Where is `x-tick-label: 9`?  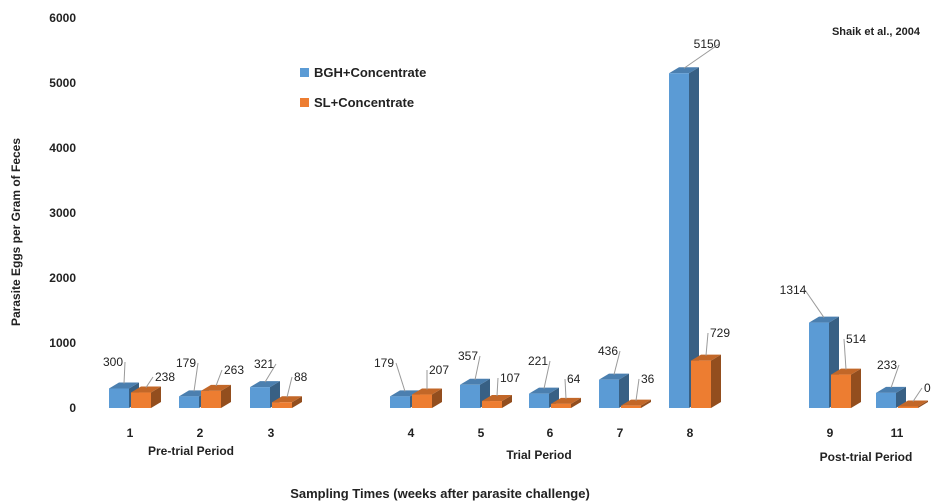
x-tick-label: 9 is located at coordinates (830, 433).